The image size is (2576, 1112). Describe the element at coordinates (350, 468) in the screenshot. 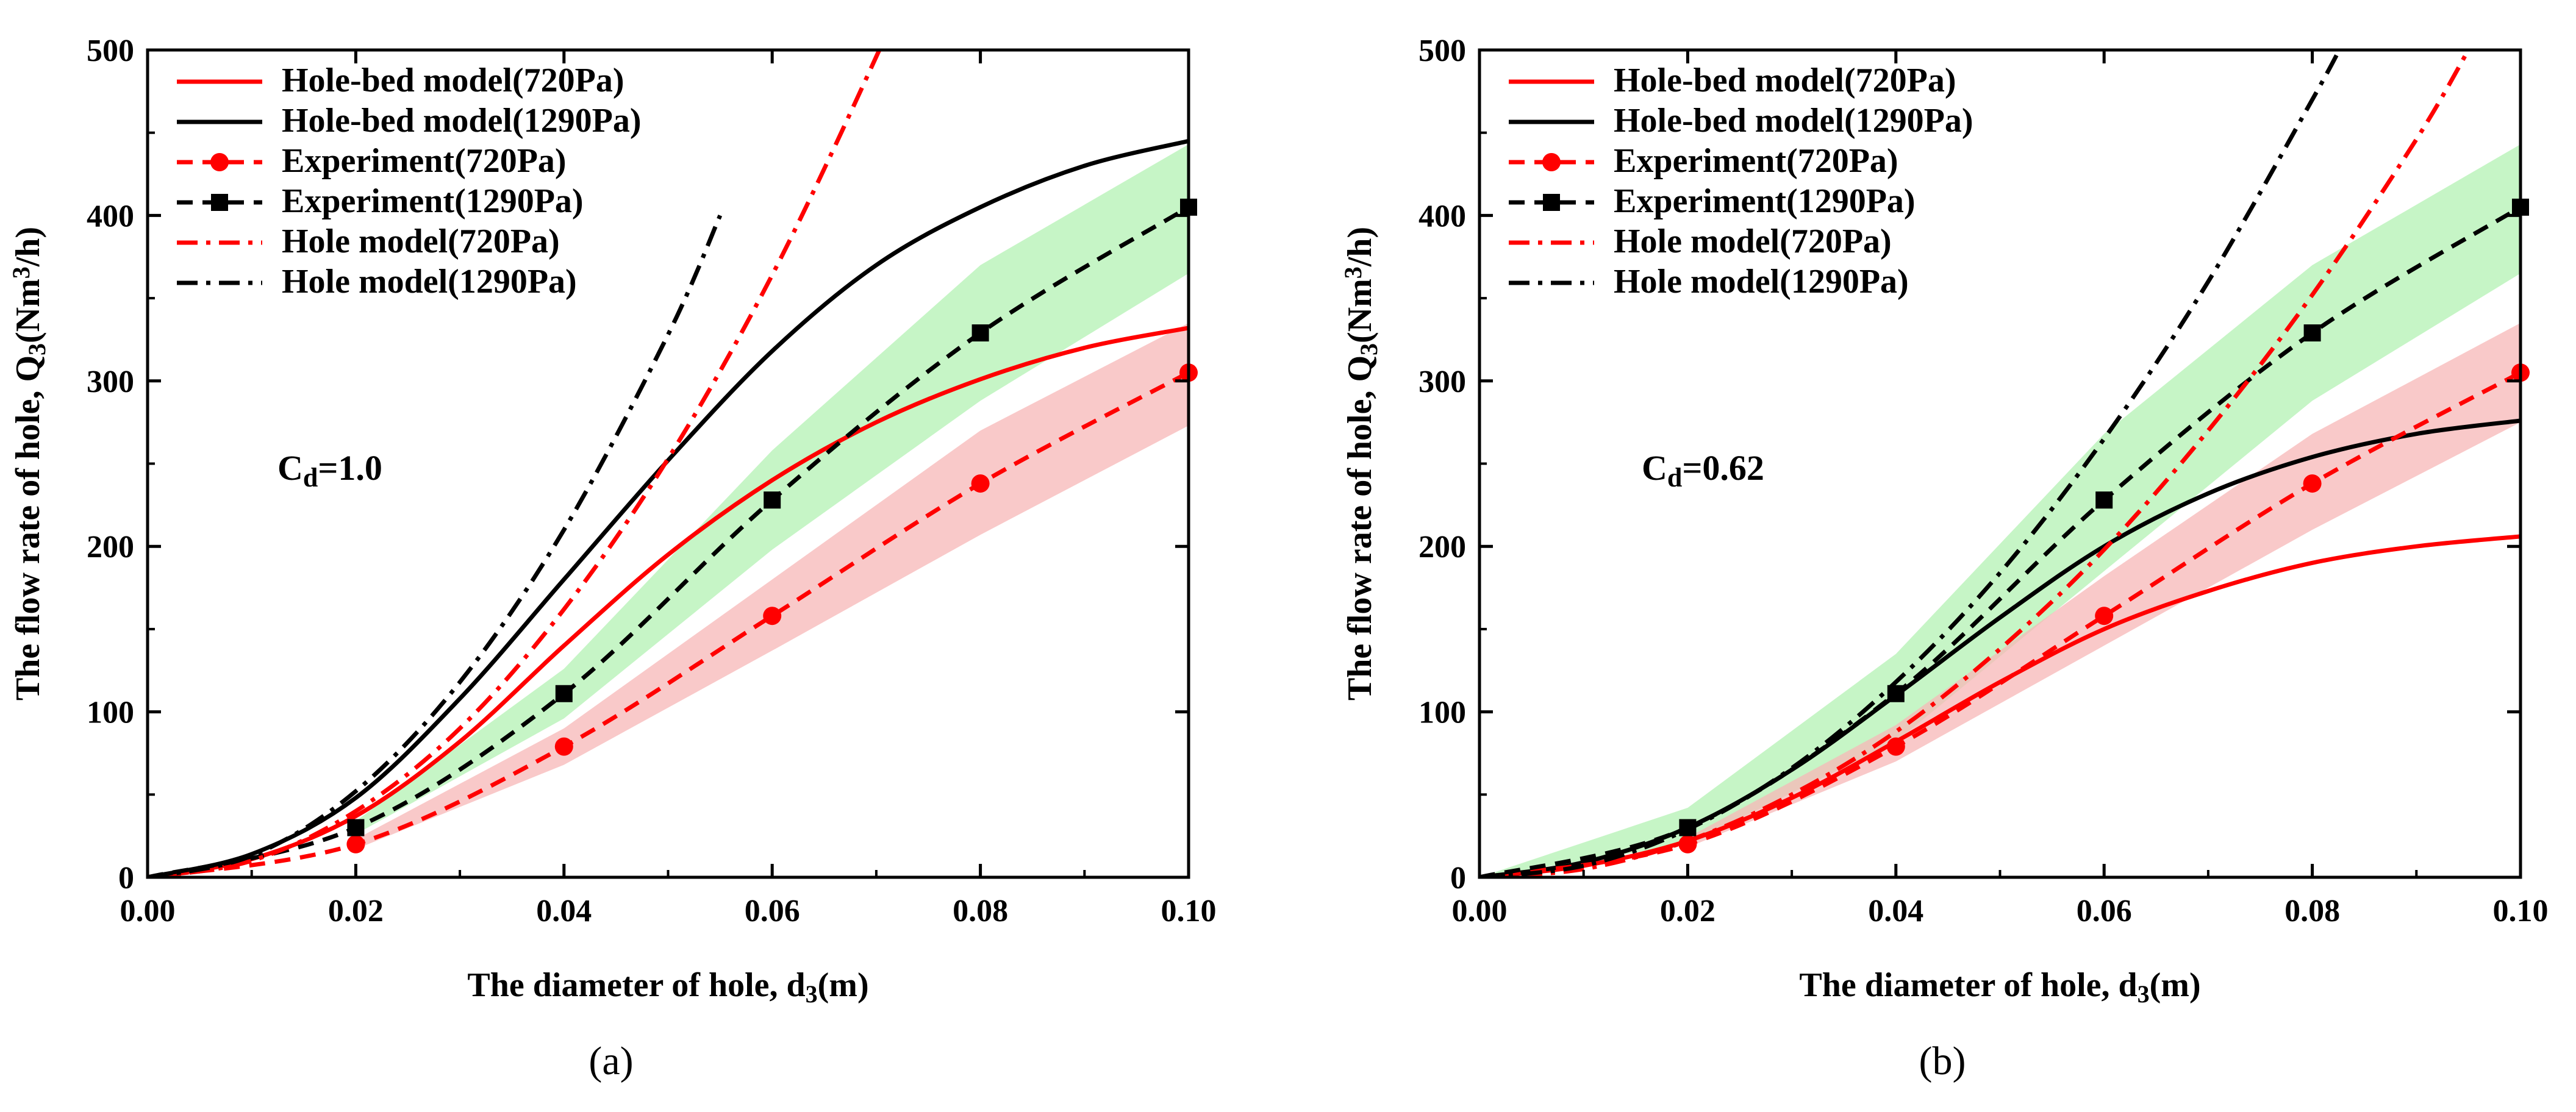

I see `cd-annotation-rest: =1.0` at that location.